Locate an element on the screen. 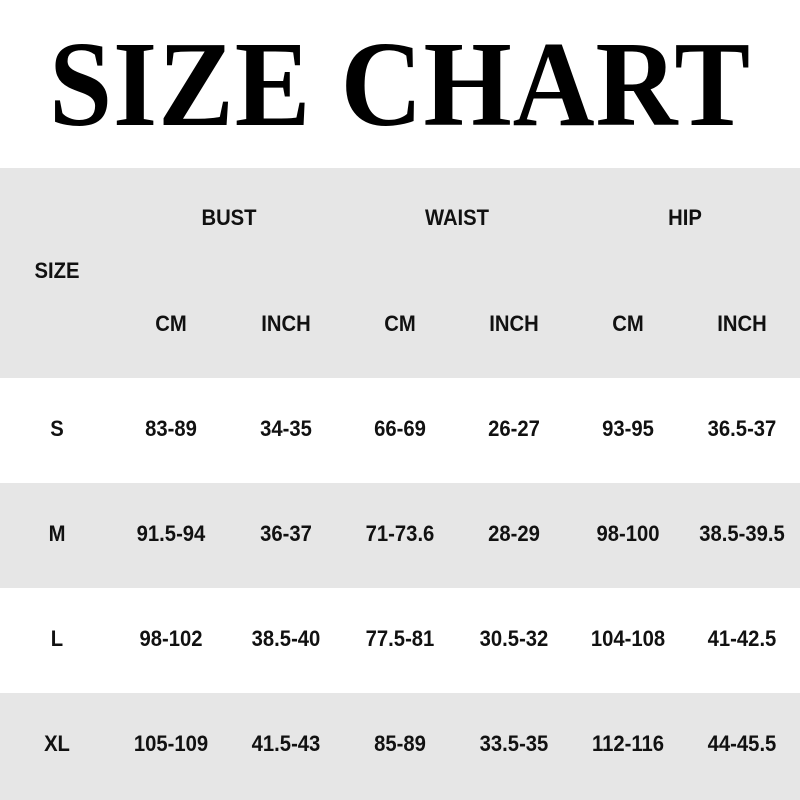 Image resolution: width=800 pixels, height=800 pixels. table-cell: 36-37 is located at coordinates (286, 533).